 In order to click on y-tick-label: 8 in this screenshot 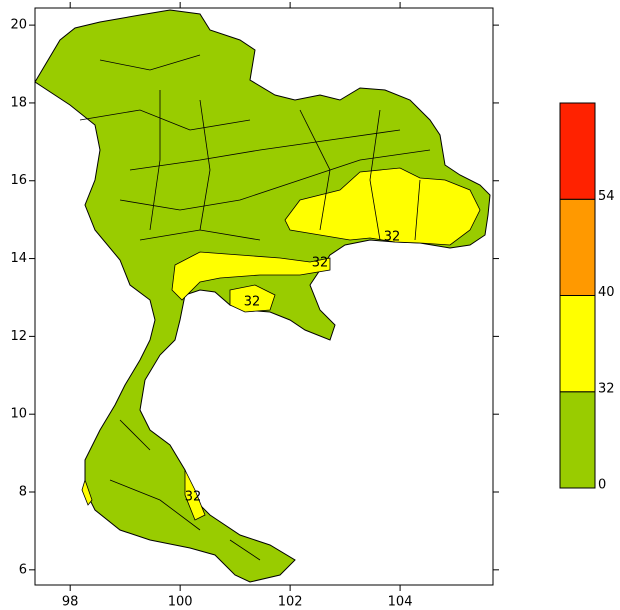, I will do `click(23, 492)`.